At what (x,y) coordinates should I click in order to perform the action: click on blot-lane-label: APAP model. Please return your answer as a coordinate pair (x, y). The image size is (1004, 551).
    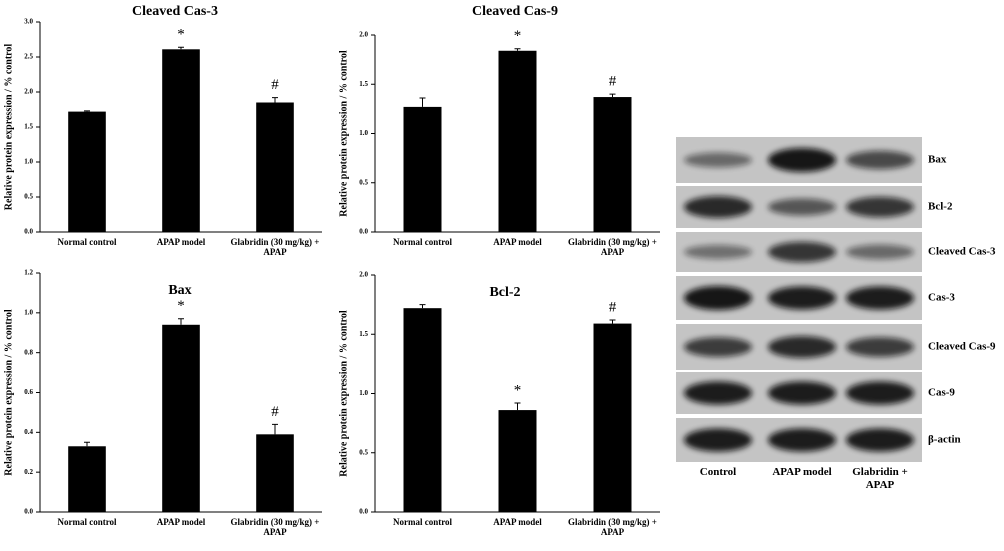
    Looking at the image, I should click on (802, 472).